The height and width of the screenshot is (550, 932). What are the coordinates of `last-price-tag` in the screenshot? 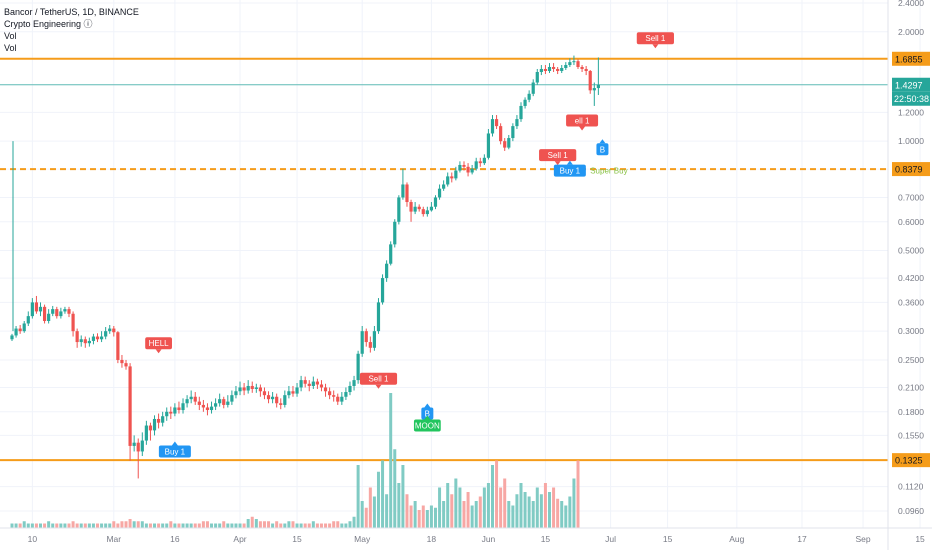 It's located at (911, 84).